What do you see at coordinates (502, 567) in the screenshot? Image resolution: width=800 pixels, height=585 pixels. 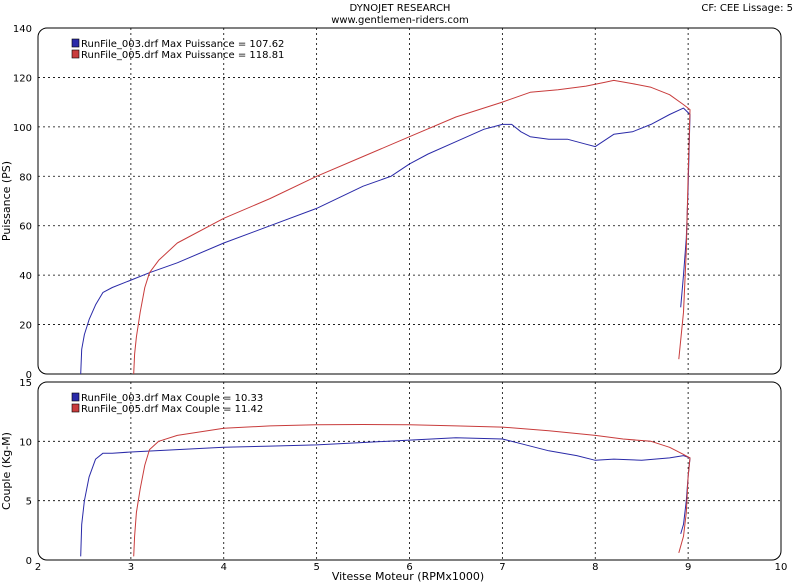 I see `x-tick-label: 7` at bounding box center [502, 567].